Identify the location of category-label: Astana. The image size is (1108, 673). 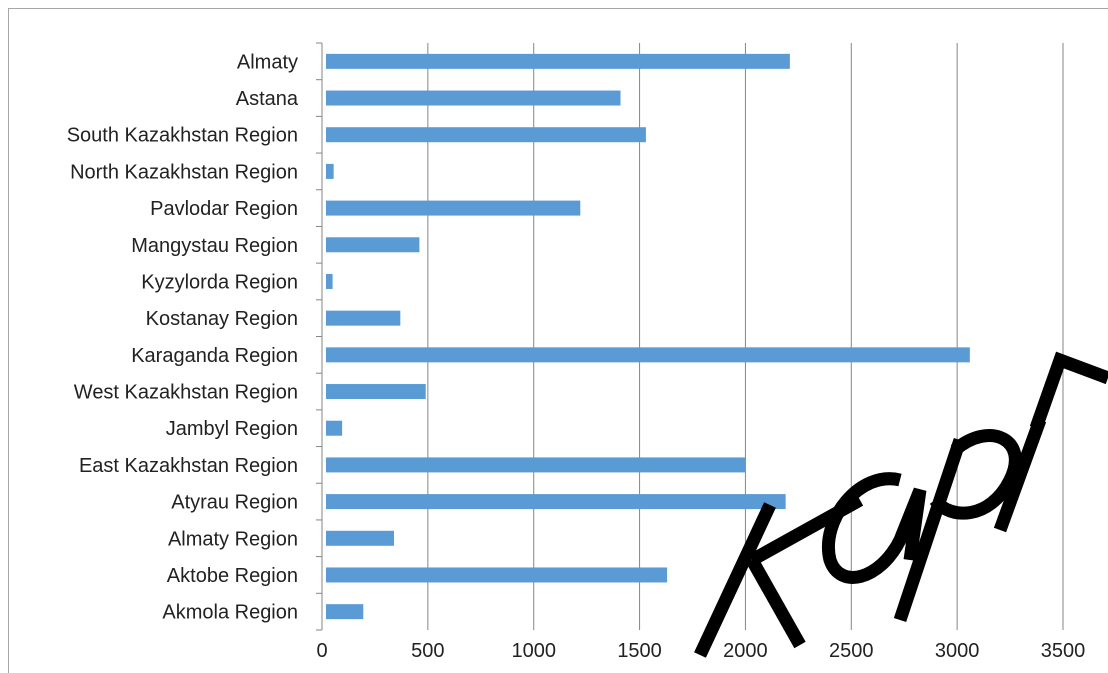
(267, 99).